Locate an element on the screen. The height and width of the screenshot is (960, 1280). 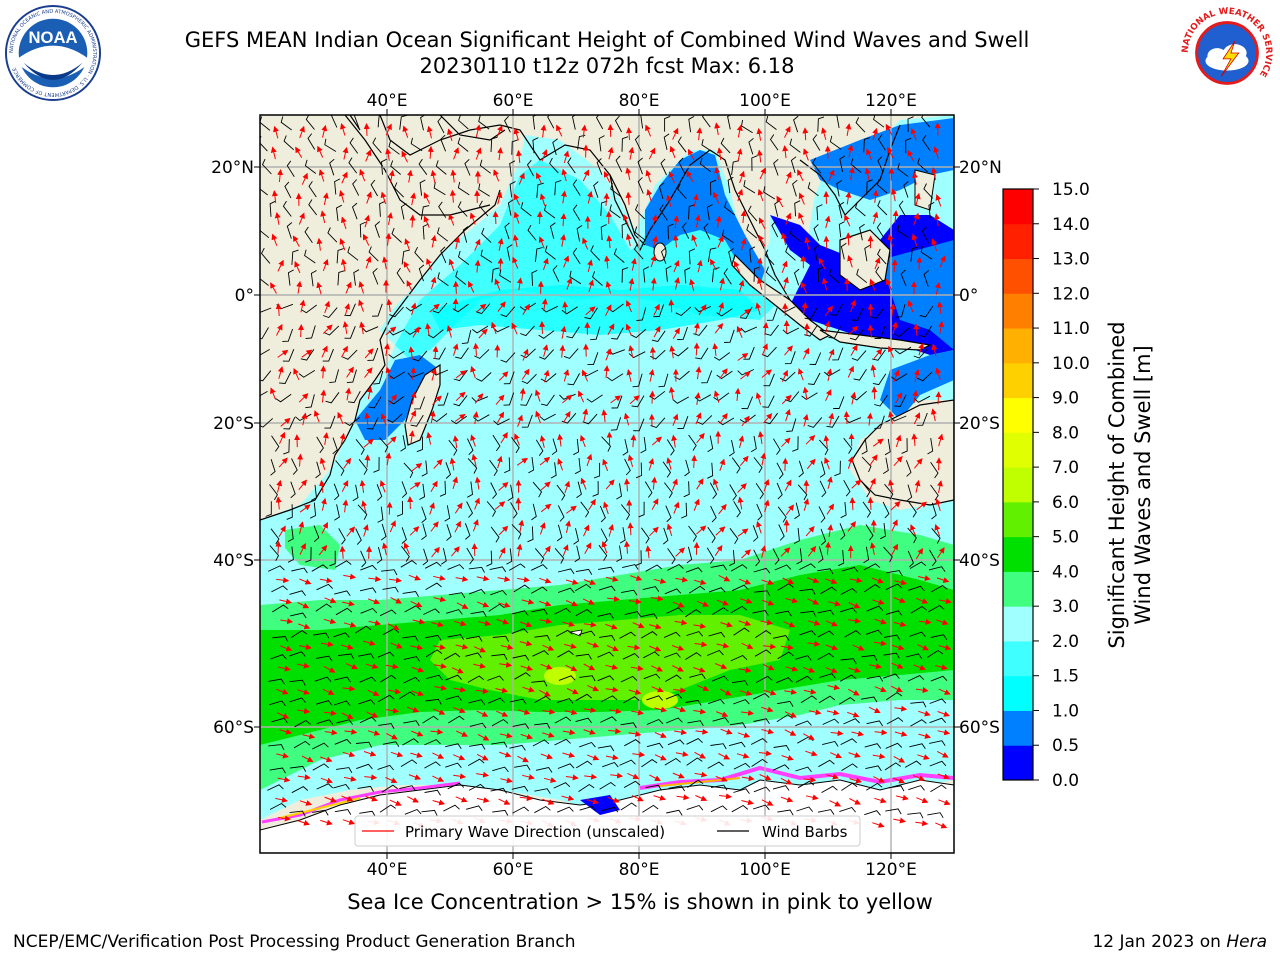
lat-label-left: 40°S is located at coordinates (233, 561).